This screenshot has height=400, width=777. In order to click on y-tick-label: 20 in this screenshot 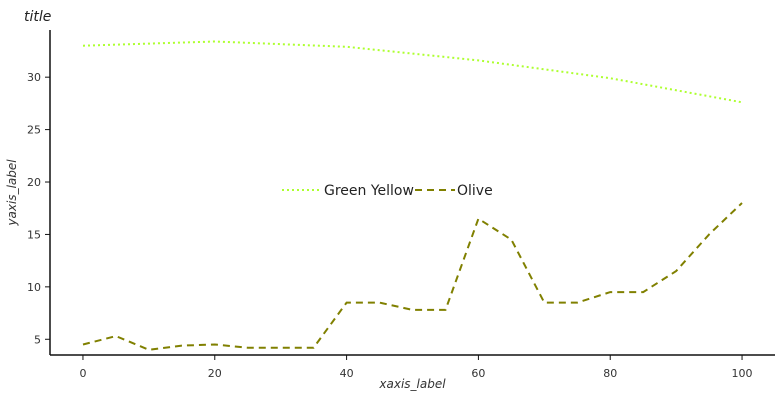, I will do `click(34, 182)`.